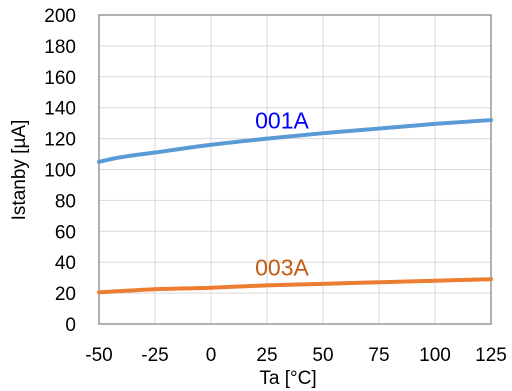 The height and width of the screenshot is (391, 512). What do you see at coordinates (154, 355) in the screenshot?
I see `x-tick-label: -25` at bounding box center [154, 355].